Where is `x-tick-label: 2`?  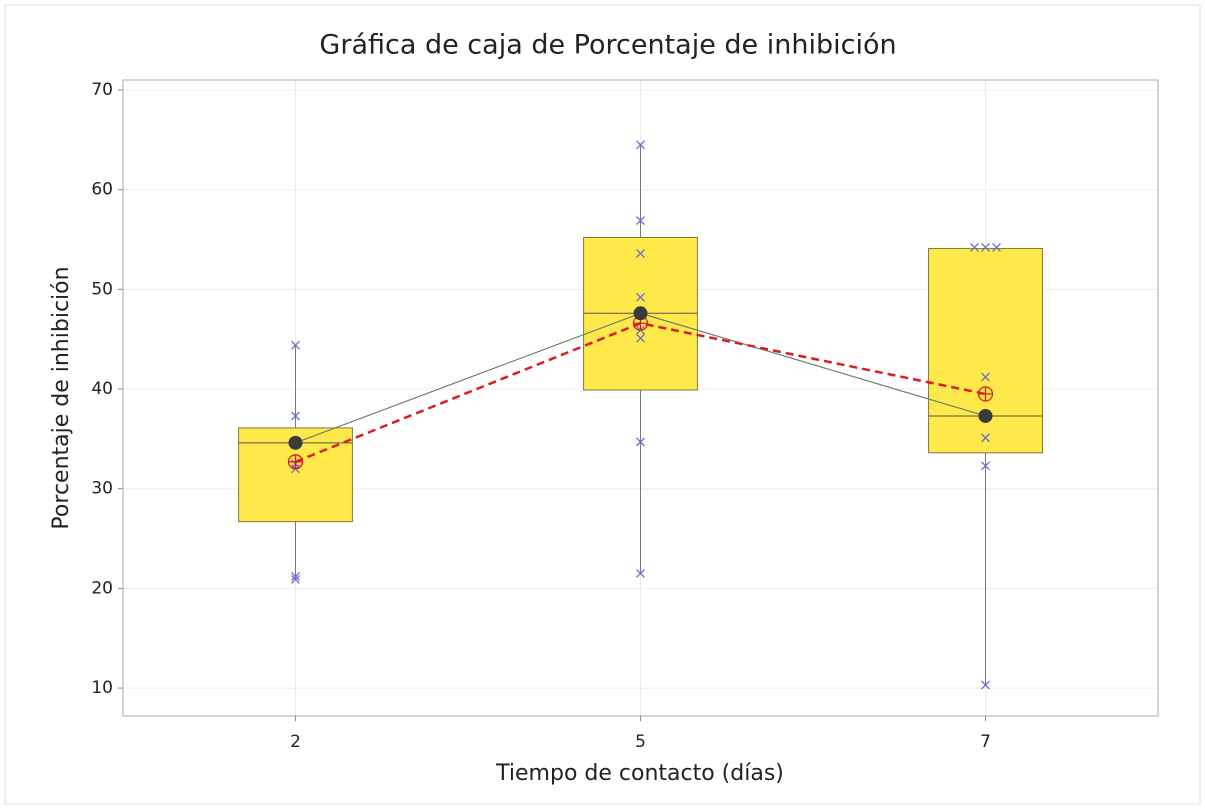
x-tick-label: 2 is located at coordinates (295, 742).